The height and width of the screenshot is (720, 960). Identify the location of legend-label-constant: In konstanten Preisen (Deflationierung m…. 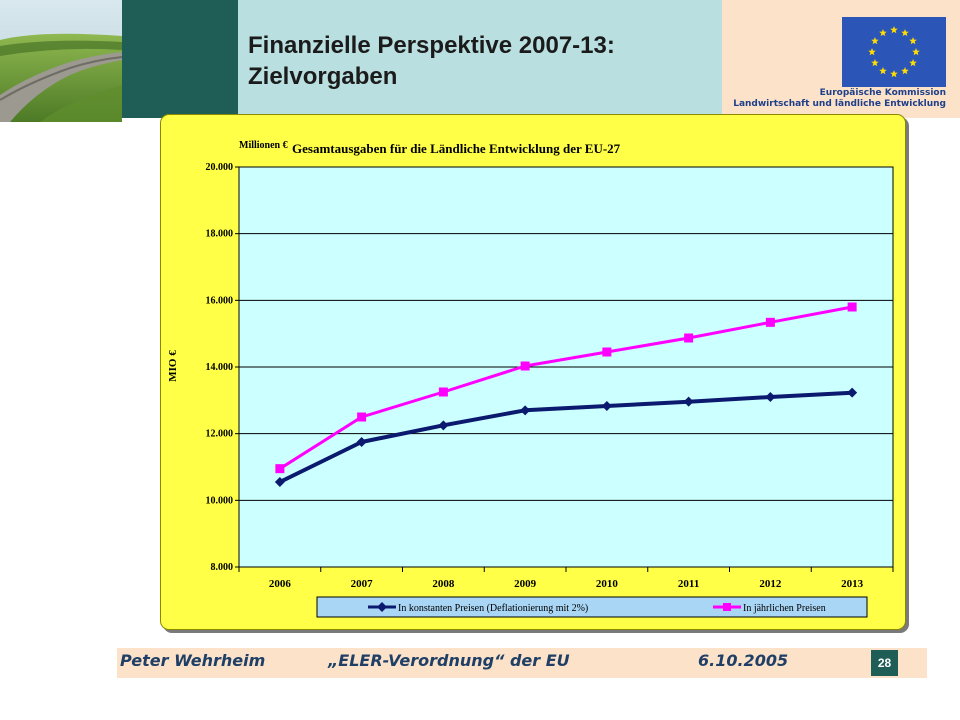
(493, 608).